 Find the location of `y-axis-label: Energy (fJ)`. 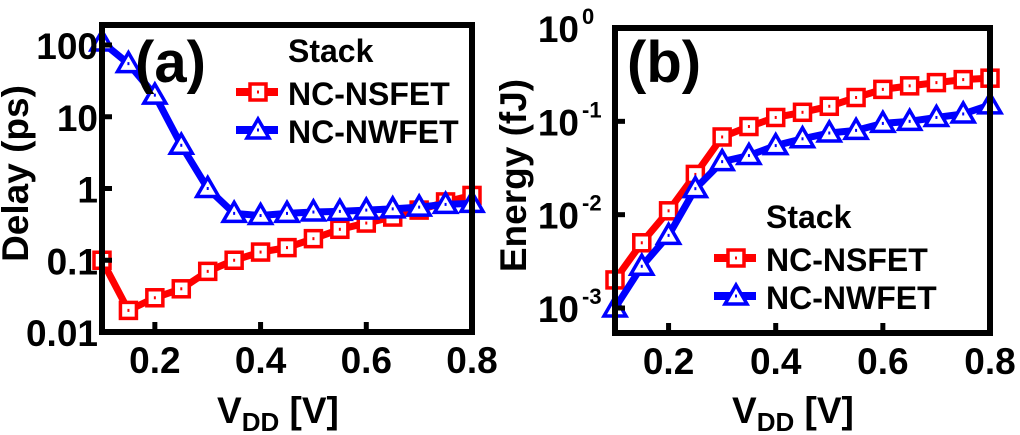

y-axis-label: Energy (fJ) is located at coordinates (513, 175).